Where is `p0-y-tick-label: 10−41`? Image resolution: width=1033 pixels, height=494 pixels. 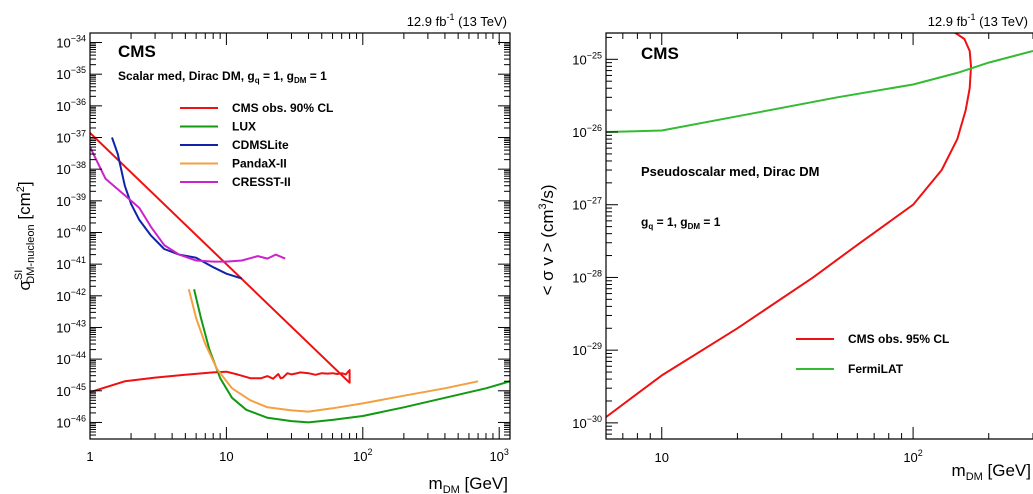 p0-y-tick-label: 10−41 is located at coordinates (71, 263).